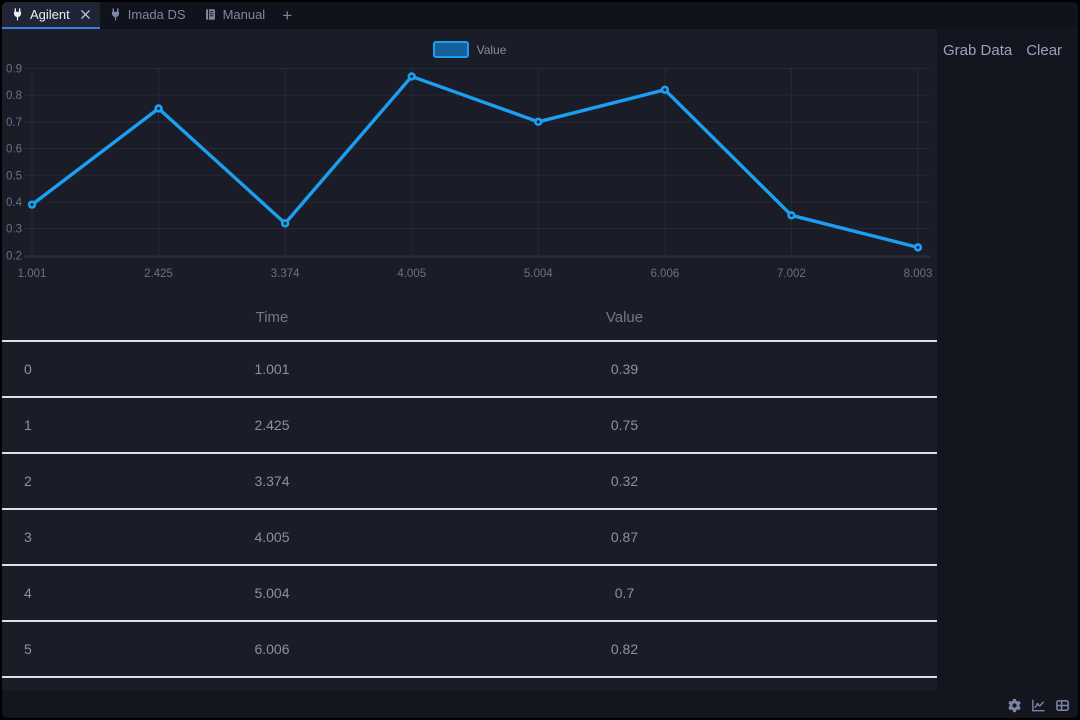 This screenshot has height=720, width=1080. What do you see at coordinates (469, 683) in the screenshot?
I see `table-row-partial` at bounding box center [469, 683].